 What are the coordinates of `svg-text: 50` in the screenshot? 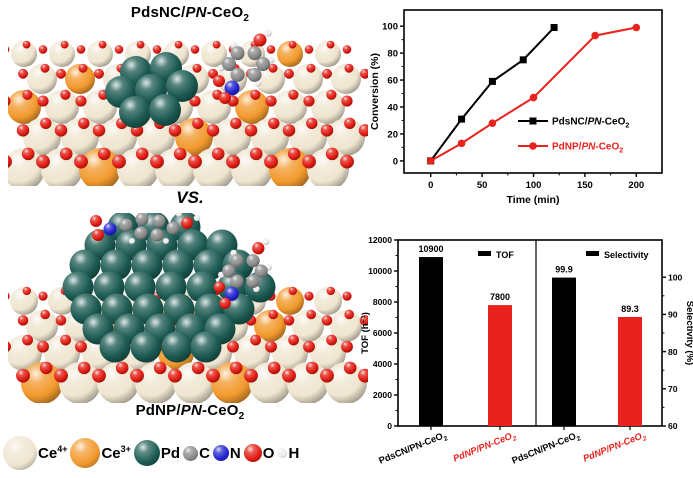 It's located at (482, 185).